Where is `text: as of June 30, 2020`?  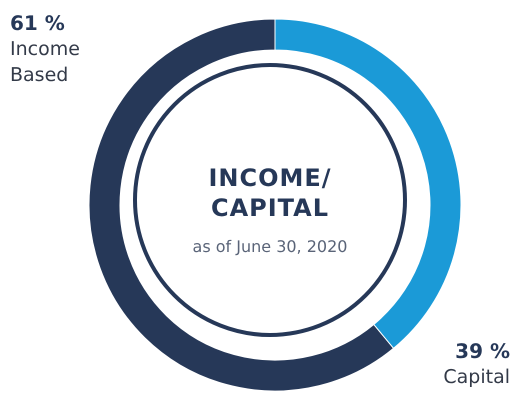
text: as of June 30, 2020 is located at coordinates (270, 246).